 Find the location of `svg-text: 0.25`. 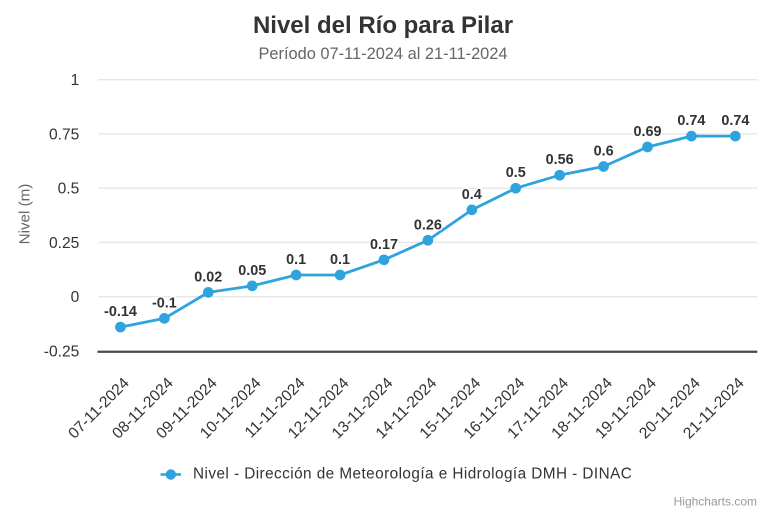

svg-text: 0.25 is located at coordinates (64, 243).